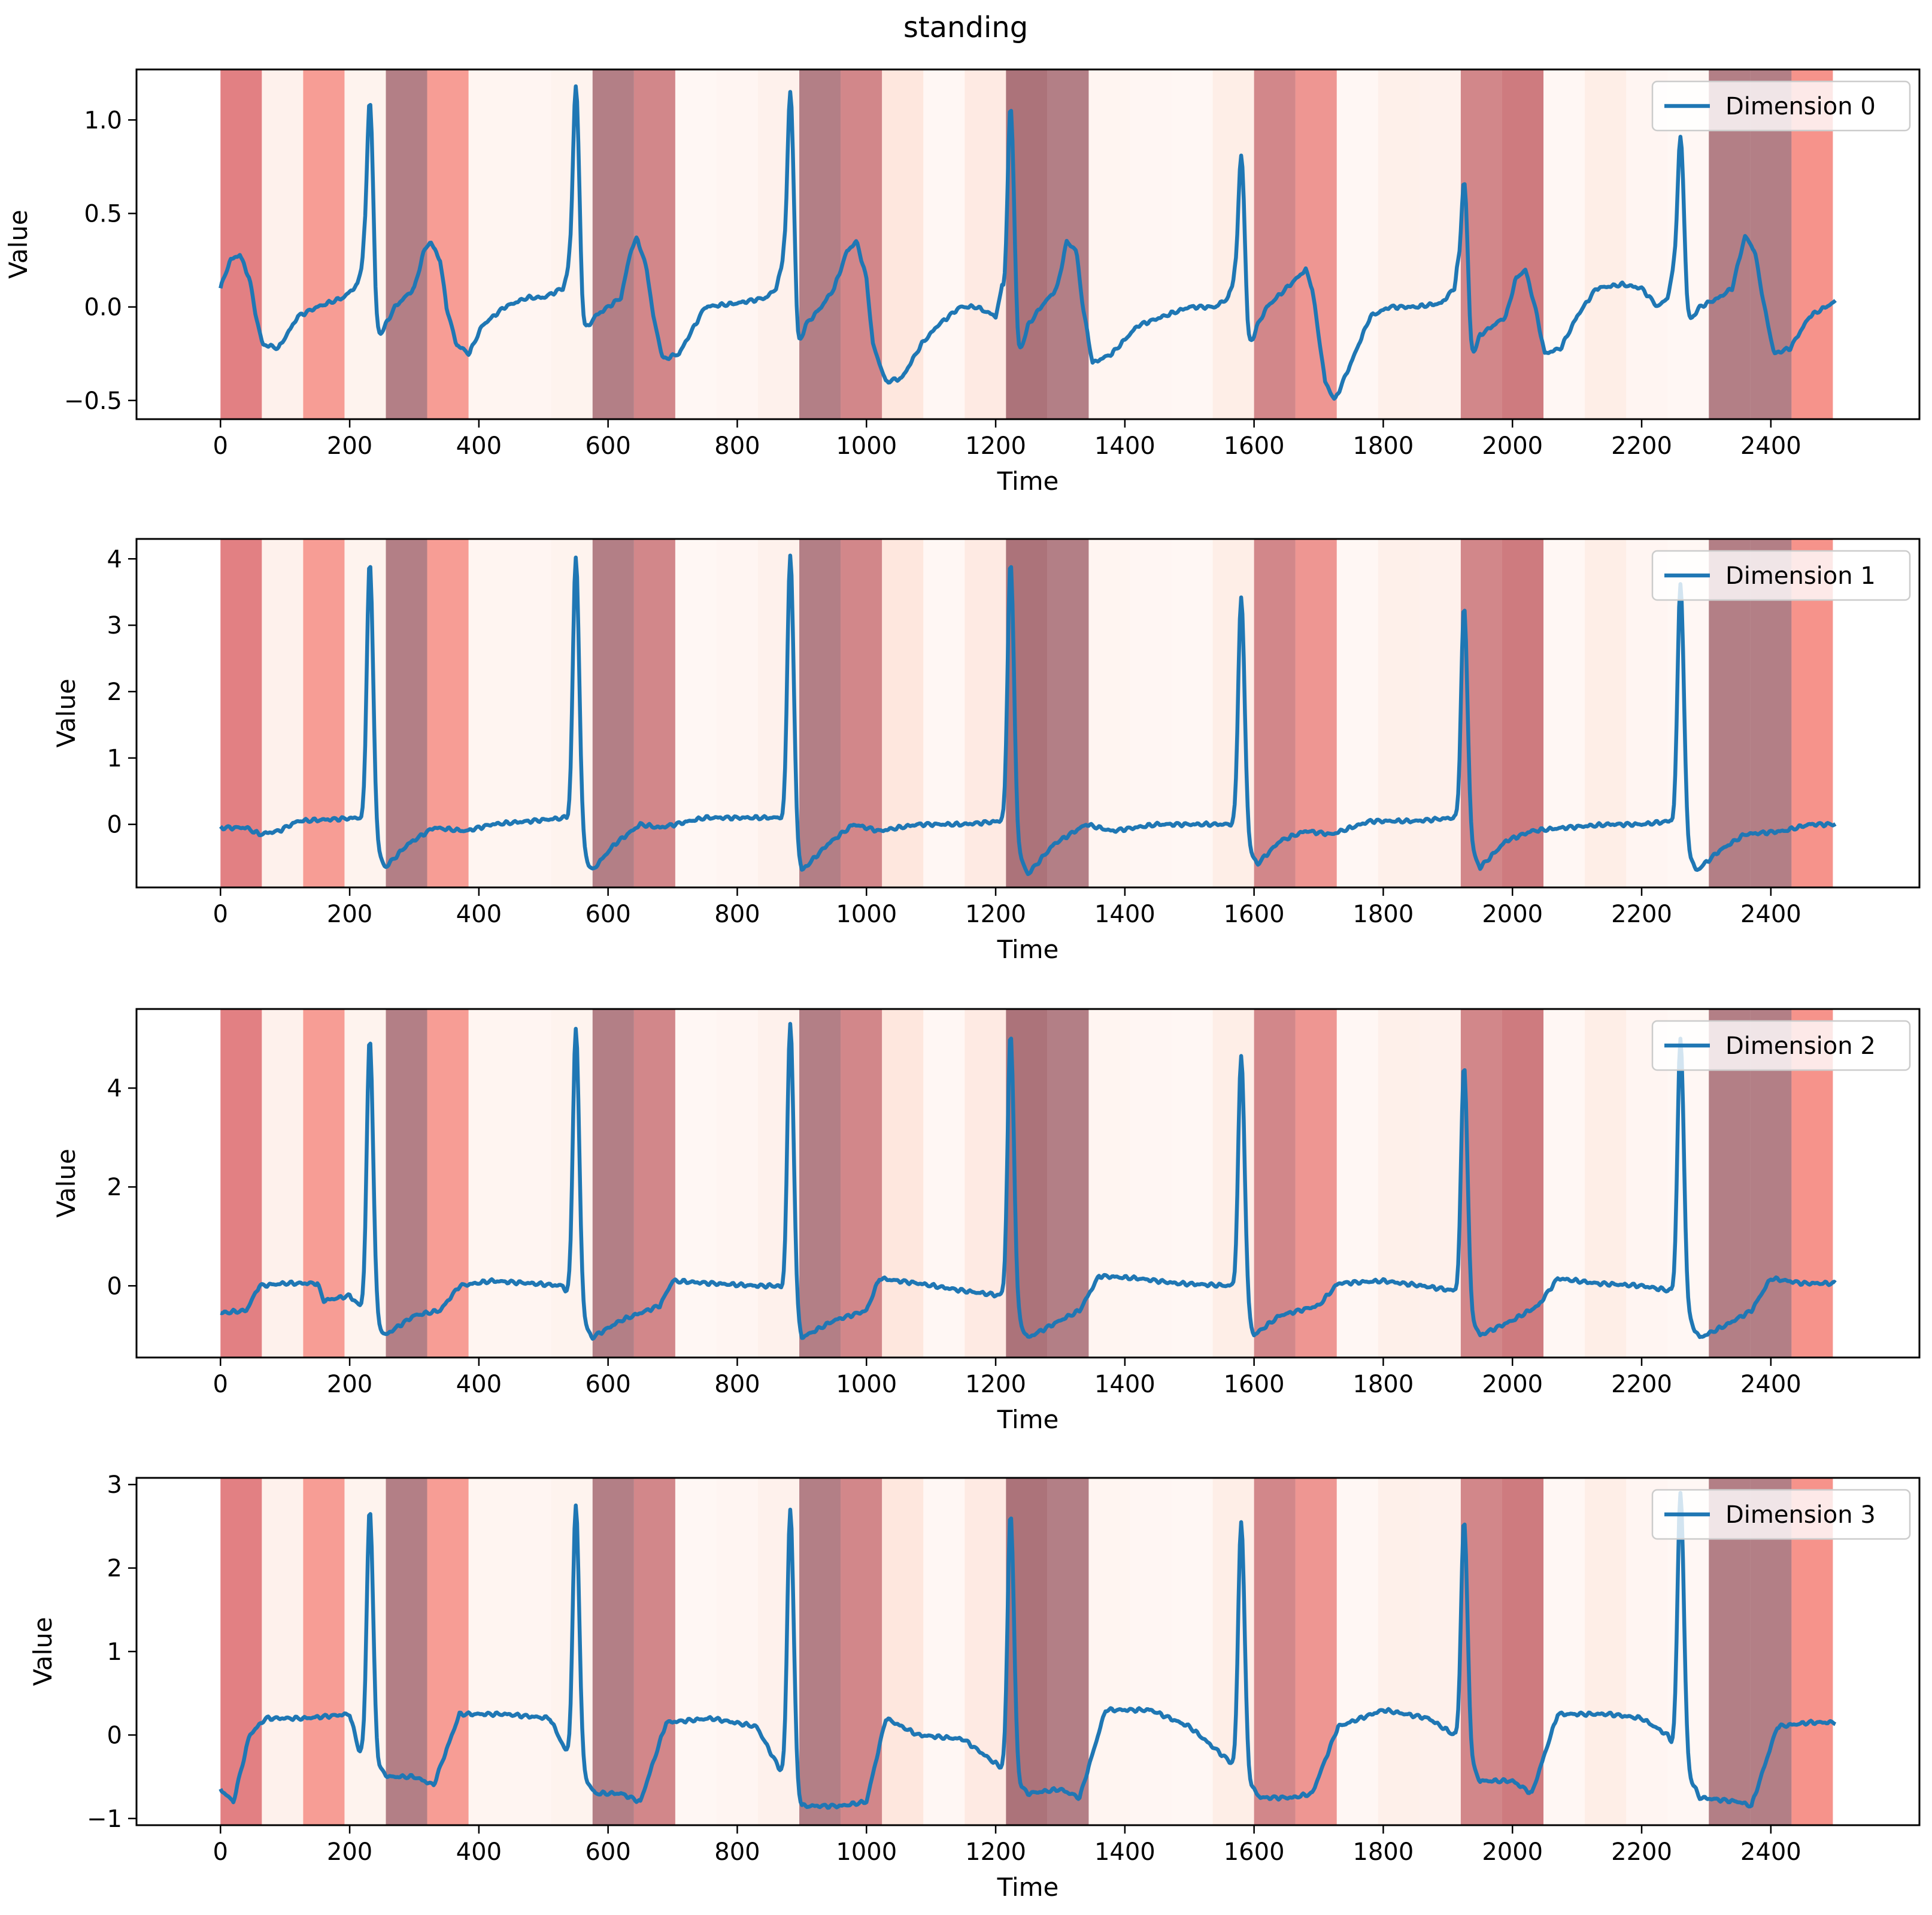 This screenshot has width=1932, height=1915. What do you see at coordinates (104, 1819) in the screenshot?
I see `y-tick-label: −1` at bounding box center [104, 1819].